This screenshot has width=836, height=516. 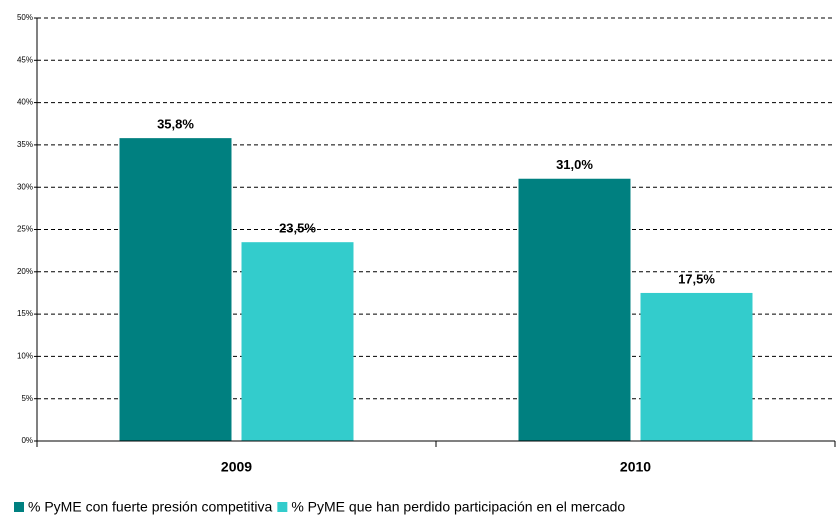 I want to click on y-tick-label: 20%, so click(x=25, y=271).